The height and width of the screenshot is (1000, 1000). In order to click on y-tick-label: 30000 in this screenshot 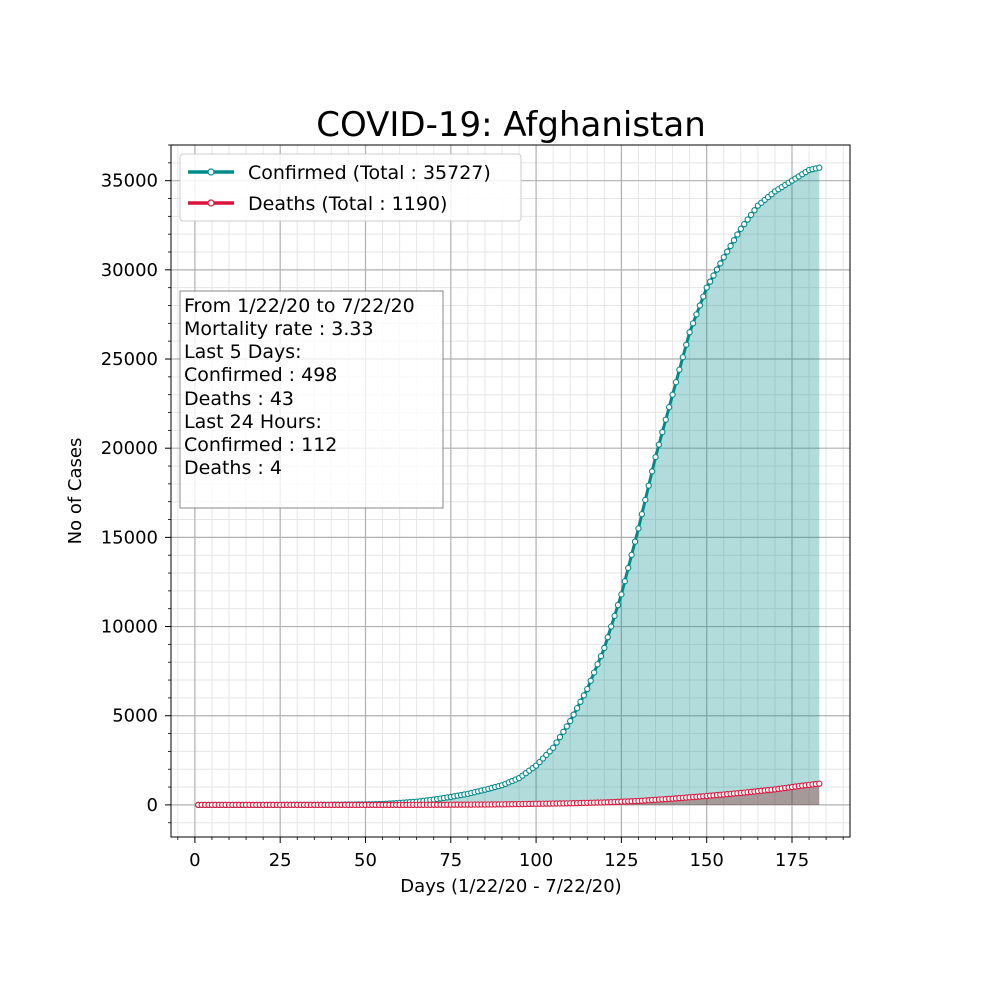, I will do `click(129, 270)`.